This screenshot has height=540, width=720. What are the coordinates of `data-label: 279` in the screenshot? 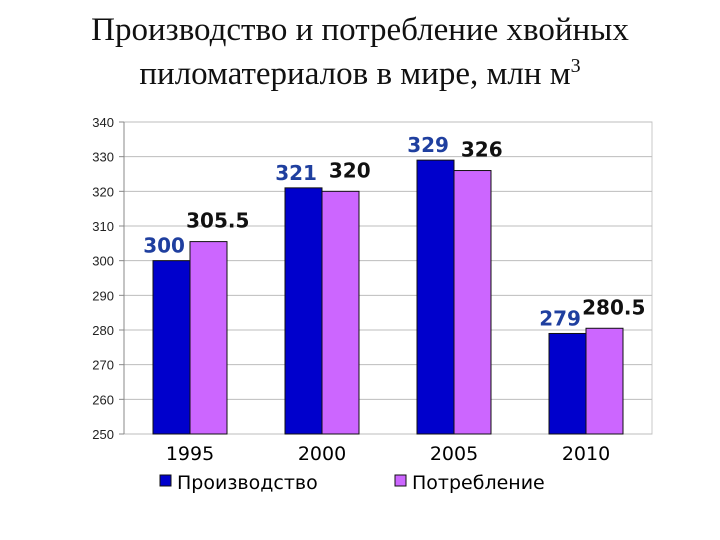 It's located at (560, 318).